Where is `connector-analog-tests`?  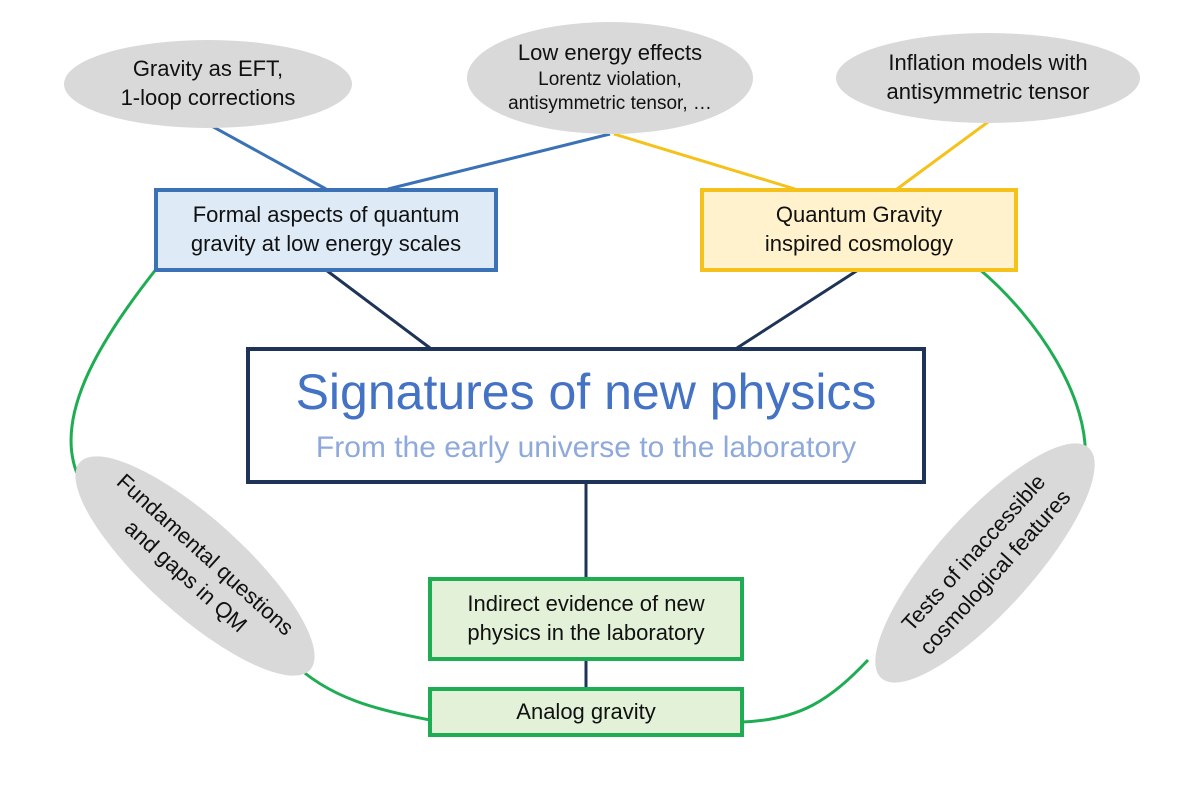 connector-analog-tests is located at coordinates (805, 691).